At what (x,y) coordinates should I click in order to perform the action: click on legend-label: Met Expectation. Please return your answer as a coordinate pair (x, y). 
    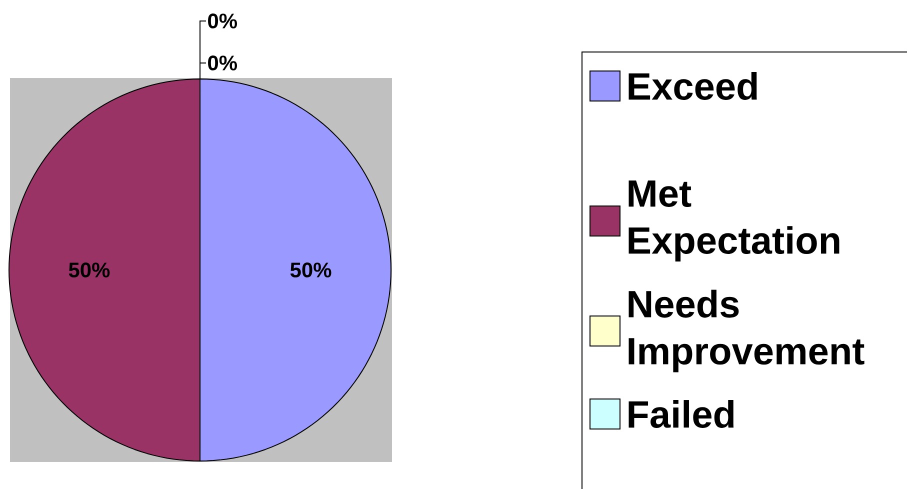
    Looking at the image, I should click on (734, 221).